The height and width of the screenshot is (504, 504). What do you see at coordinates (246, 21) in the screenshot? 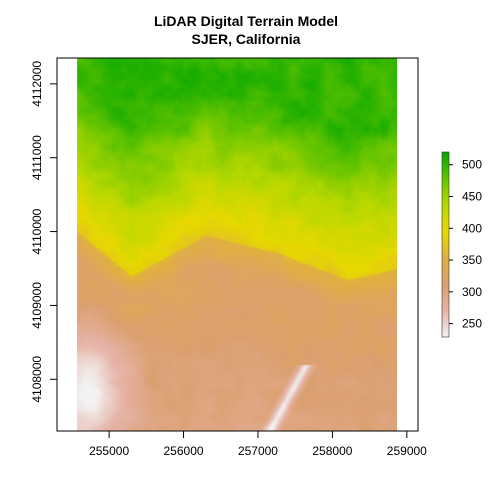
I see `chart-title: LiDAR Digital Terrain Model` at bounding box center [246, 21].